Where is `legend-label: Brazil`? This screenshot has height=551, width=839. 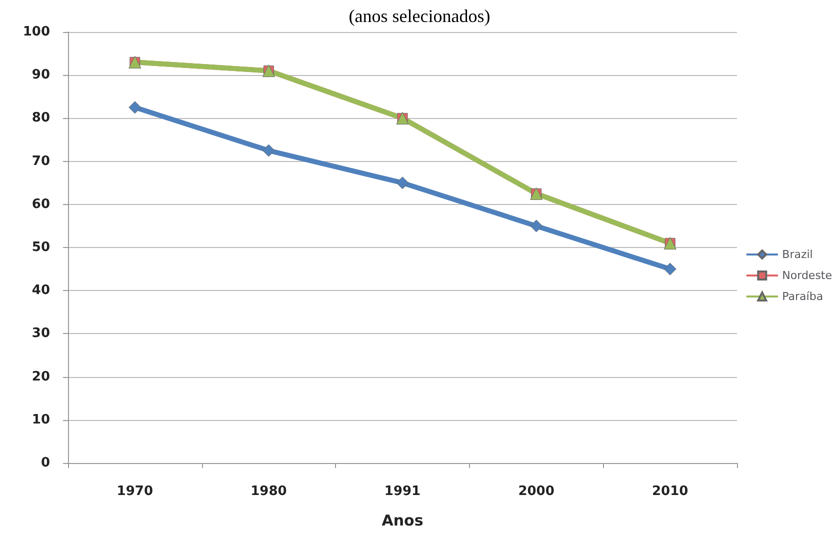
legend-label: Brazil is located at coordinates (797, 254).